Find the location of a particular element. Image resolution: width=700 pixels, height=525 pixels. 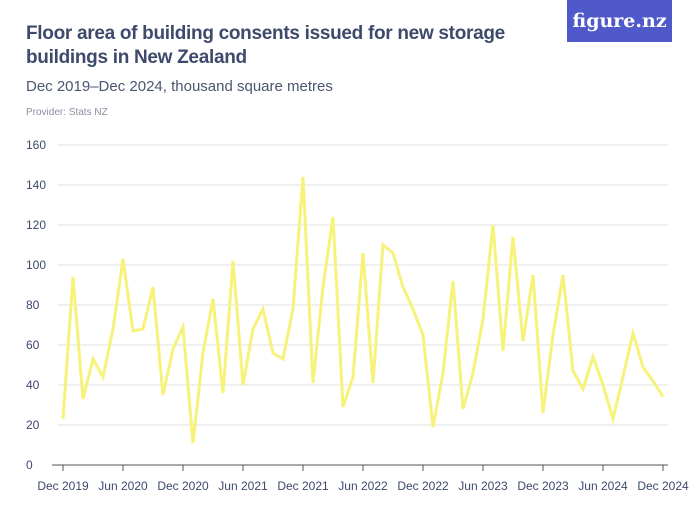

y-tick-label: 120 is located at coordinates (36, 225).